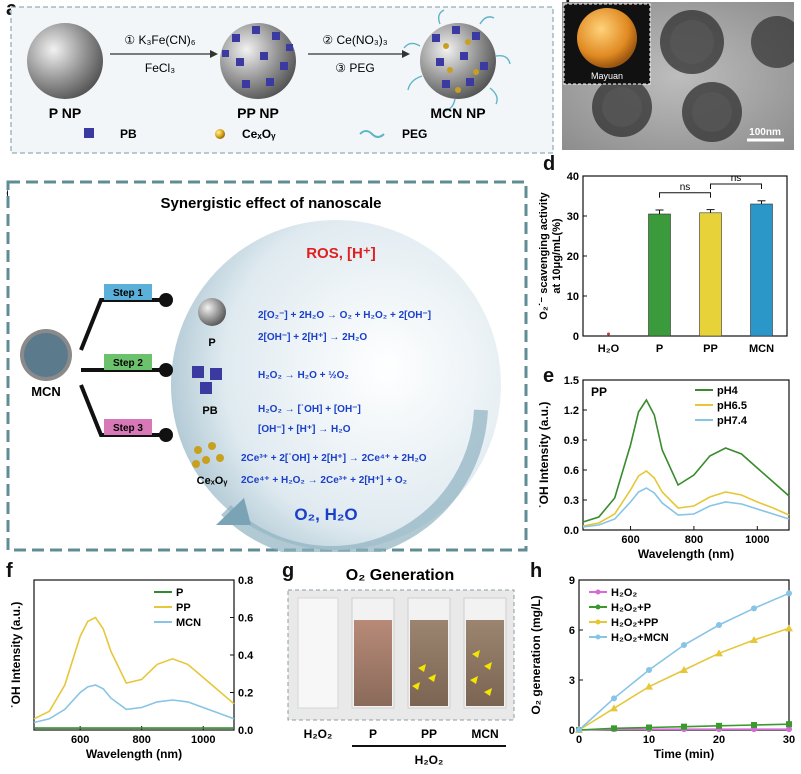 The image size is (801, 774). Describe the element at coordinates (257, 57) in the screenshot. I see `pb-cubes` at that location.